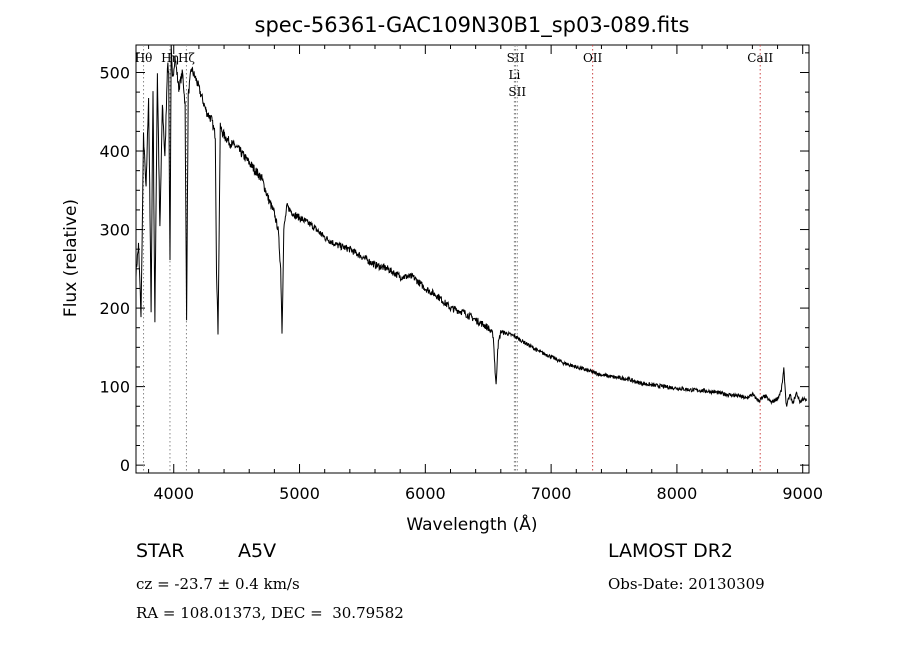 This screenshot has height=650, width=900. I want to click on y-tick-label: 500, so click(114, 72).